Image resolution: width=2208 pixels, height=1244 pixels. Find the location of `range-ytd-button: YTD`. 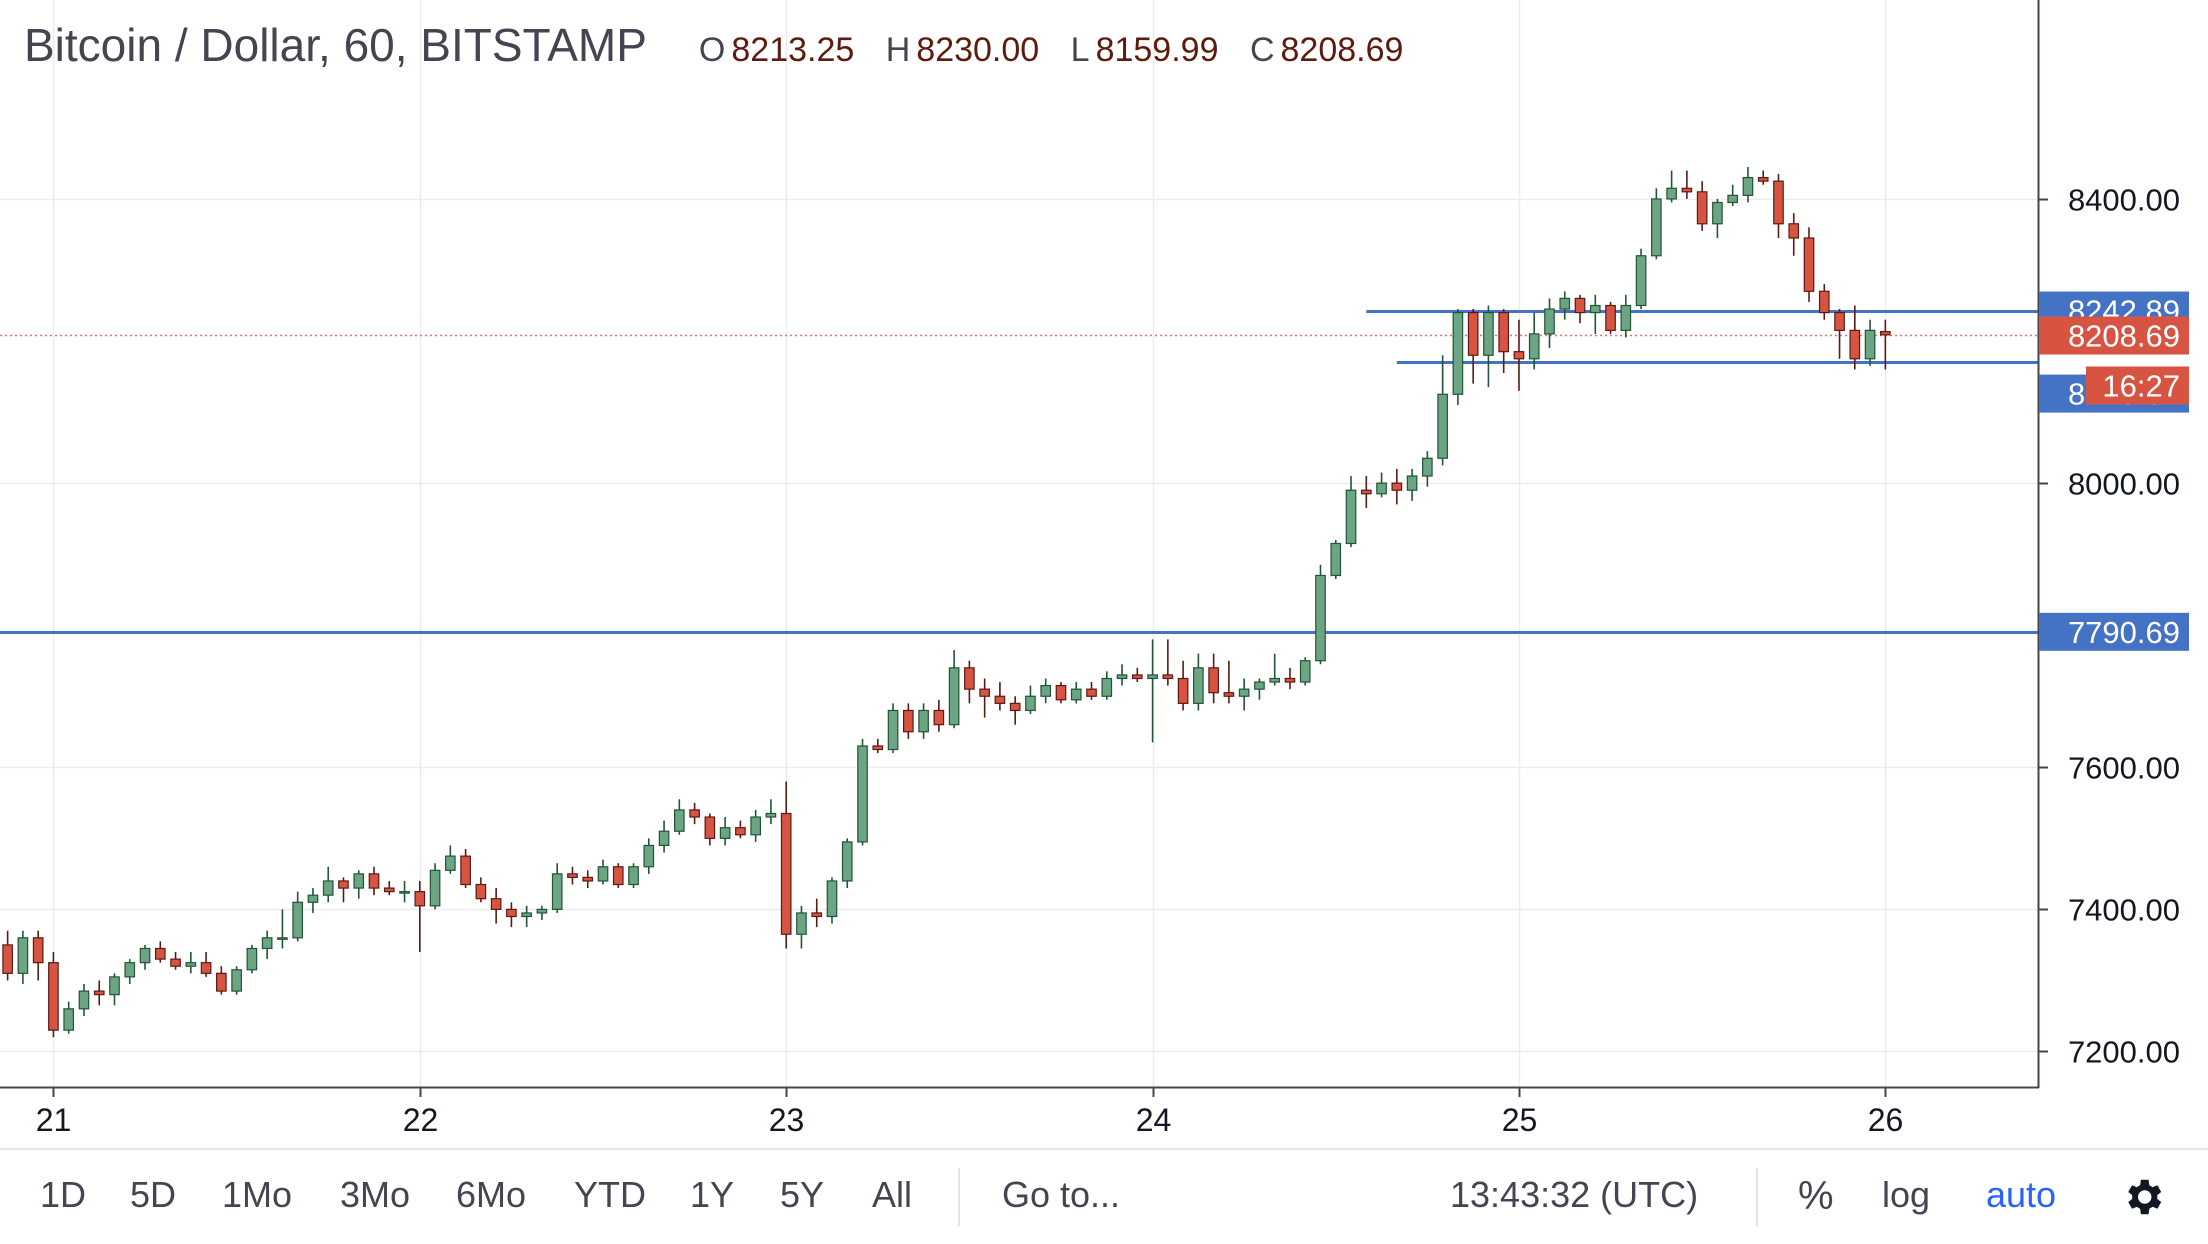

range-ytd-button: YTD is located at coordinates (610, 1194).